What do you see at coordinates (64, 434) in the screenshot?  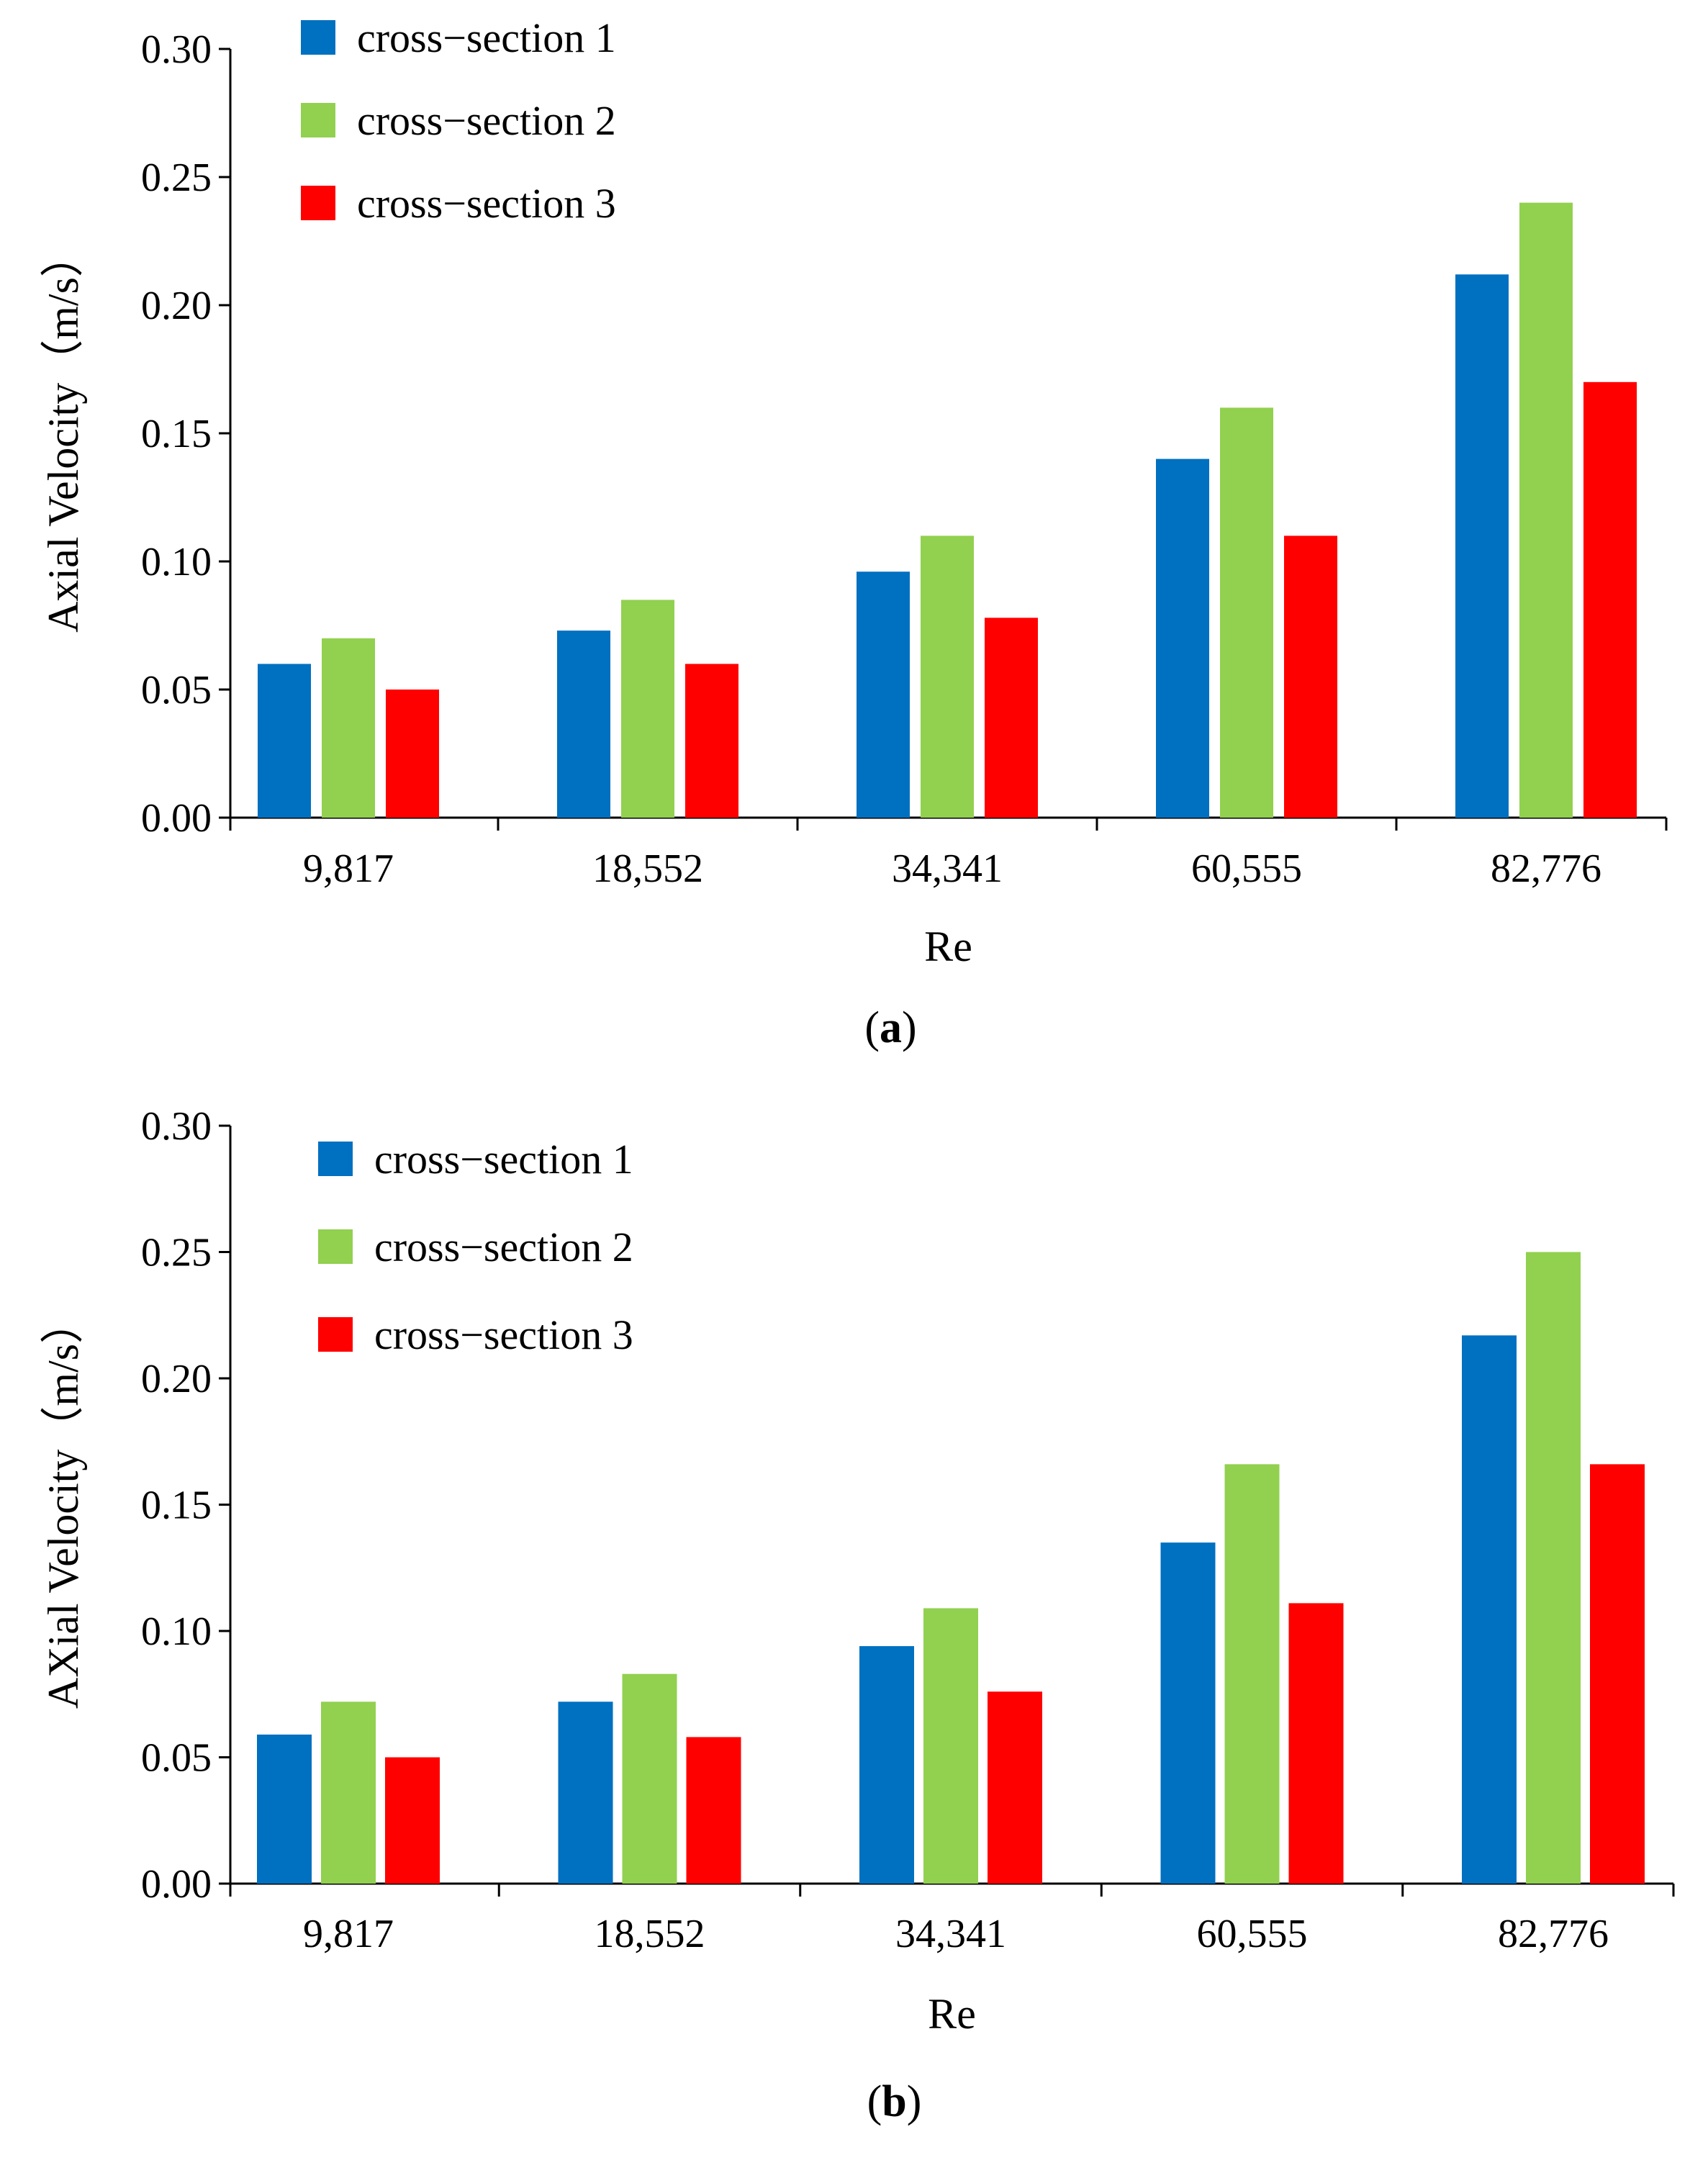 I see `y-axis-title: Axial Velocity（m/s）` at bounding box center [64, 434].